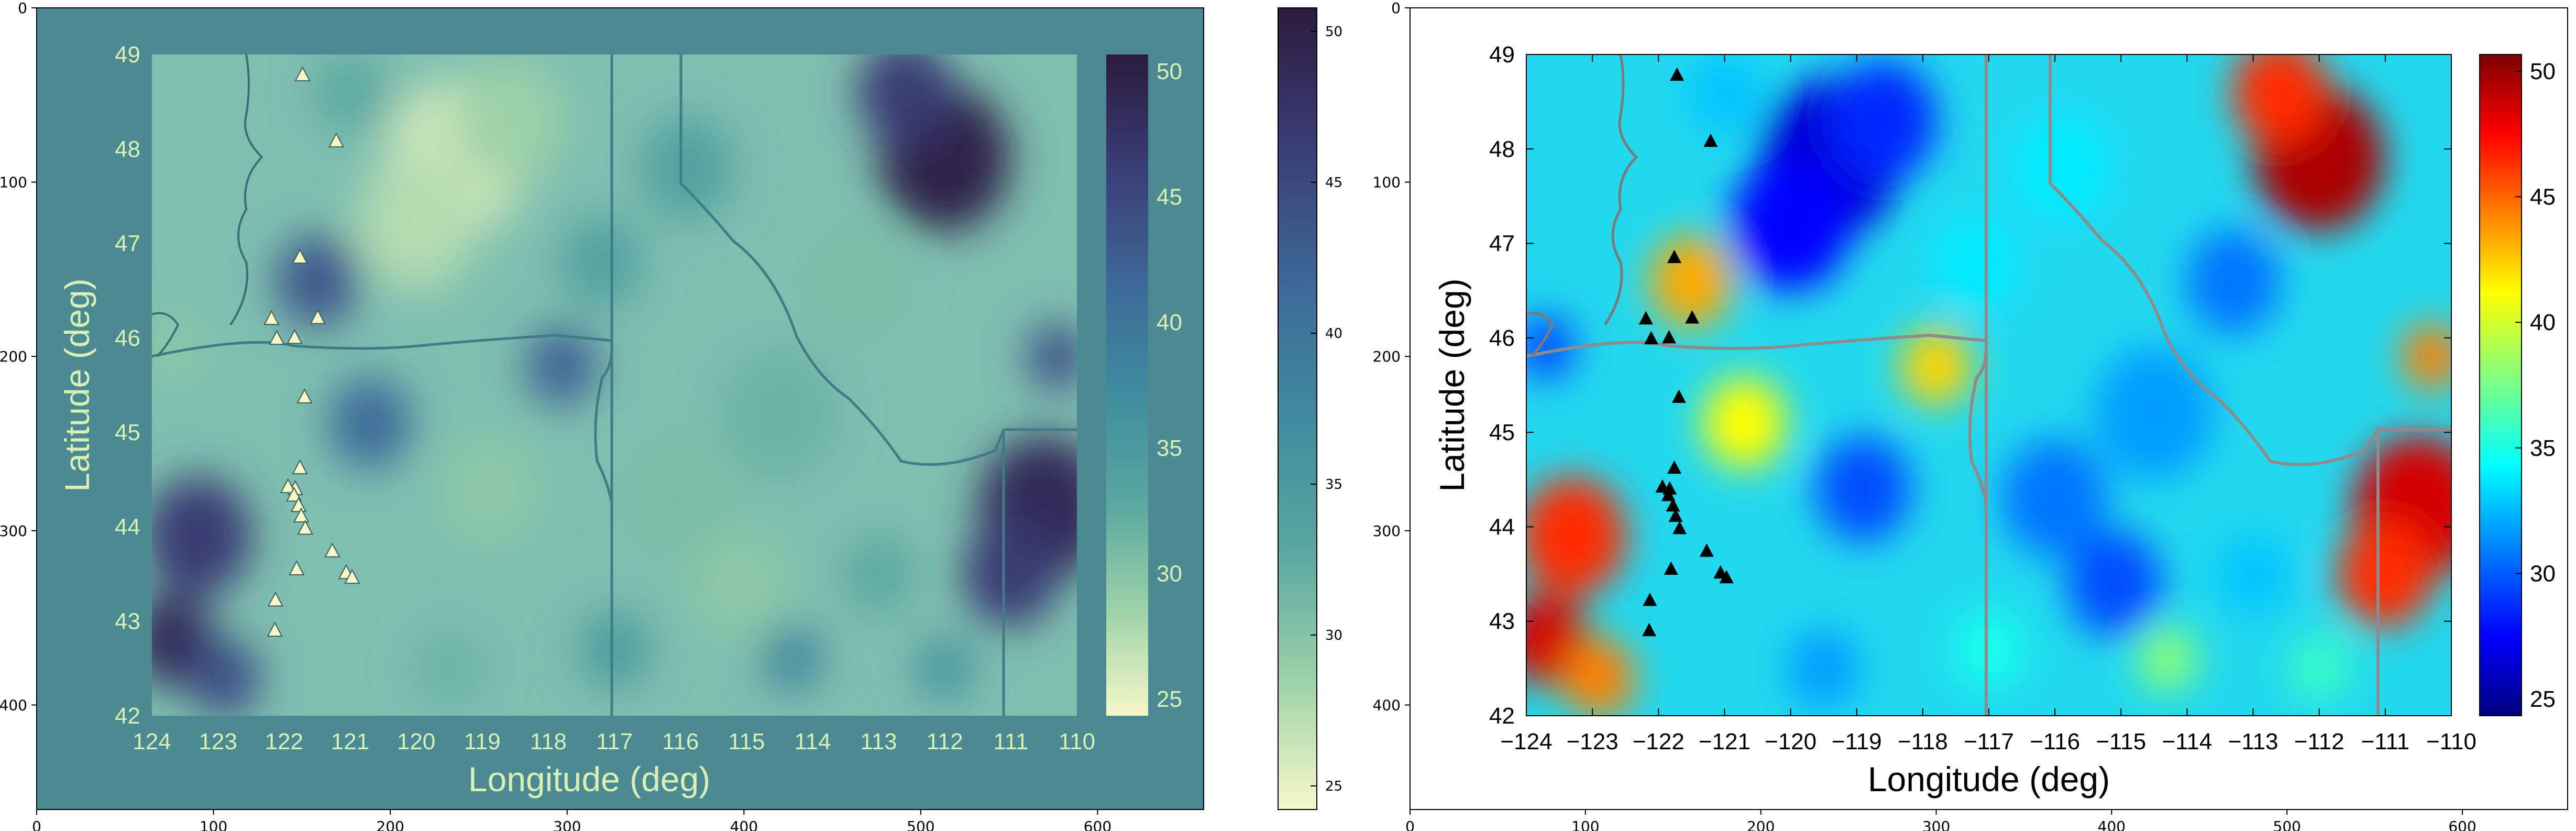 This screenshot has width=2576, height=831. Describe the element at coordinates (945, 742) in the screenshot. I see `inner-xtick-label: 112` at that location.